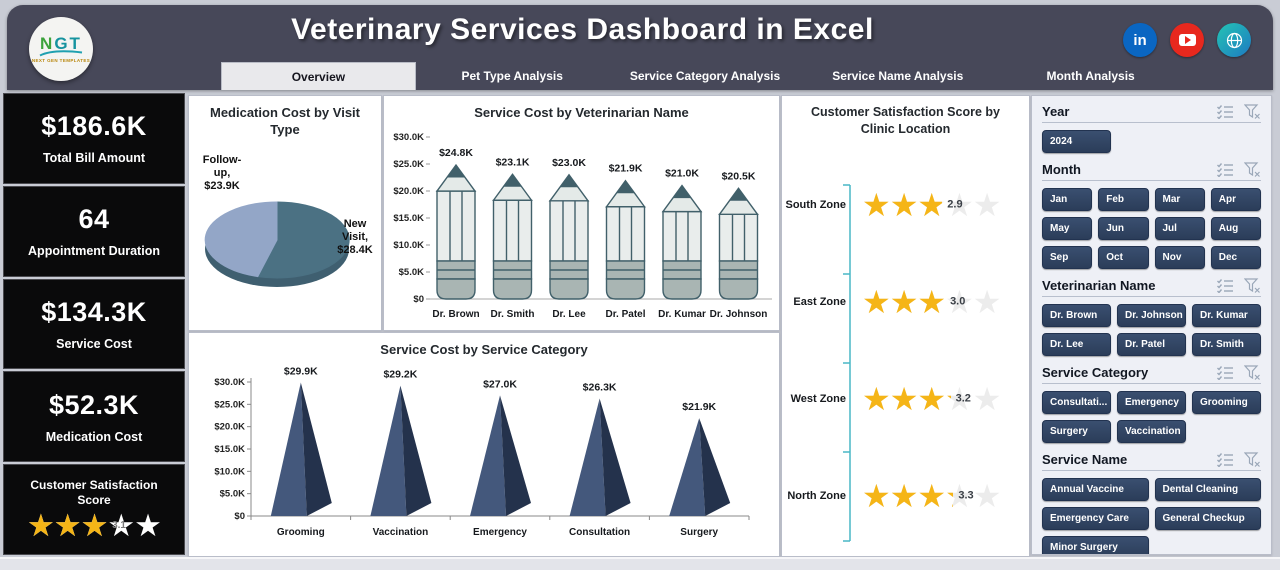  I want to click on svg-text: Dr. Patel, so click(625, 314).